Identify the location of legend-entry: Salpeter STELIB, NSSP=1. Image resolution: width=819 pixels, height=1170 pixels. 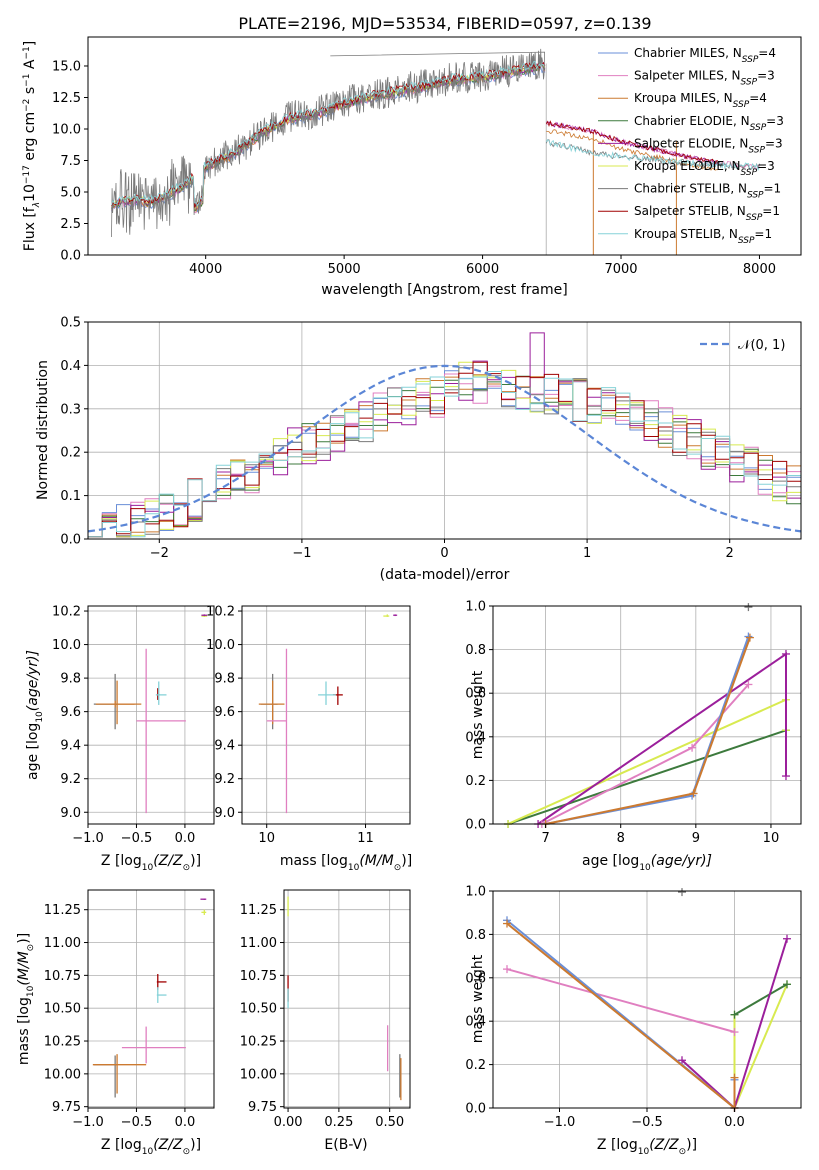
(707, 213).